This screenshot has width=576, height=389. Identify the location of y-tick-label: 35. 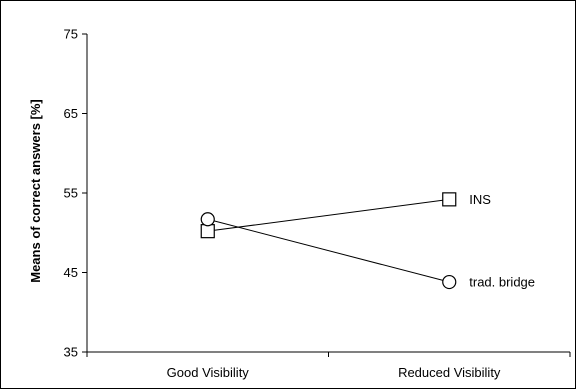
(71, 352).